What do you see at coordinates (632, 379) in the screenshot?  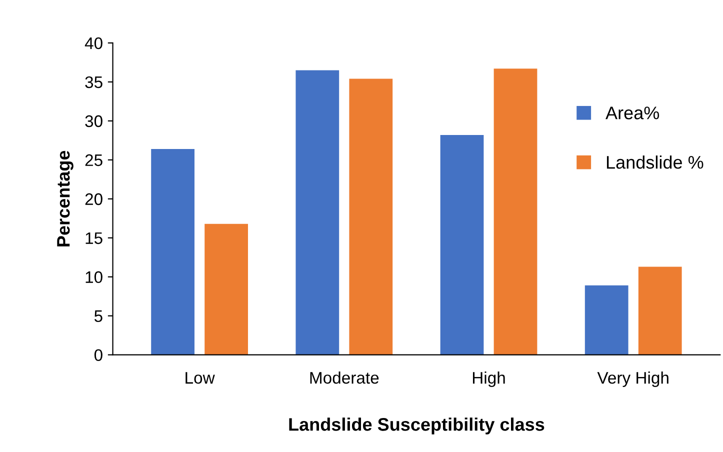 I see `x-tick-label: Very High` at bounding box center [632, 379].